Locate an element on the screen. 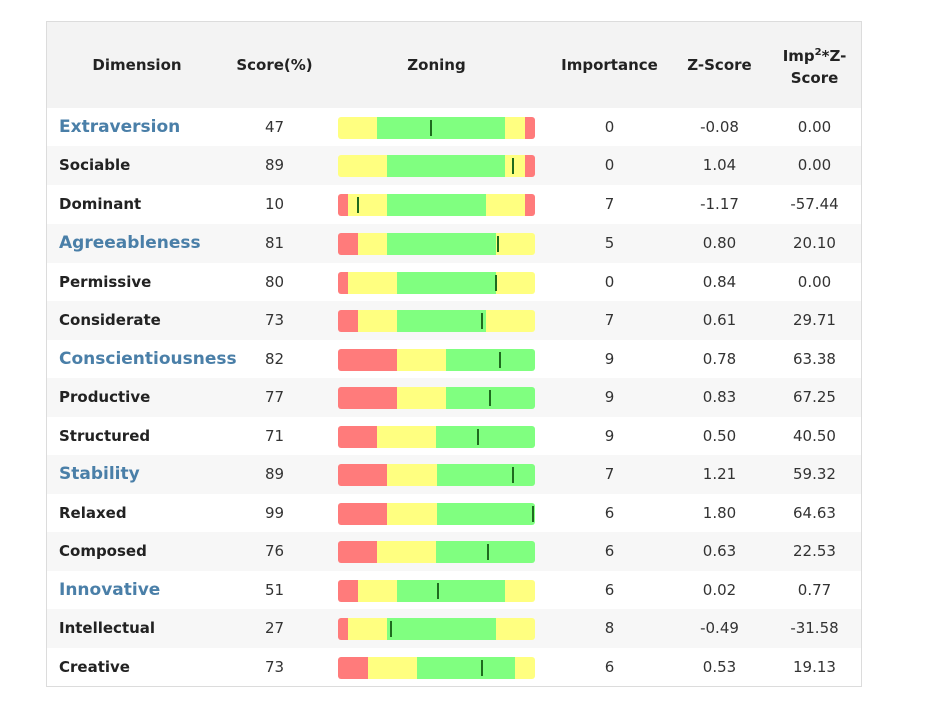 This screenshot has width=943, height=708. header-imp-zscore: Imp2*Z- Score is located at coordinates (814, 65).